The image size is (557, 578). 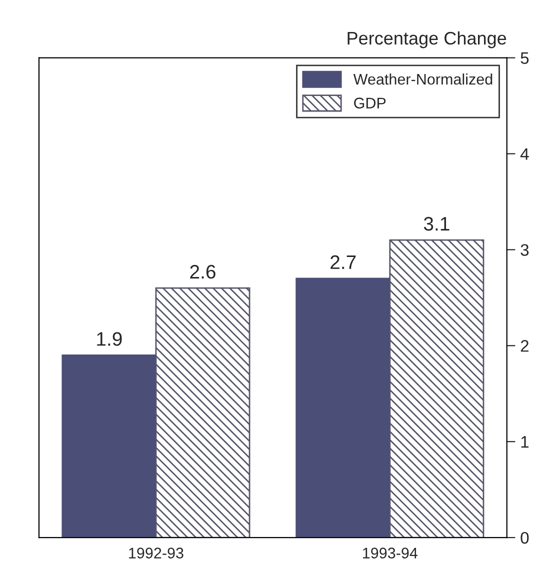 I want to click on y-tick-label: 1, so click(x=525, y=442).